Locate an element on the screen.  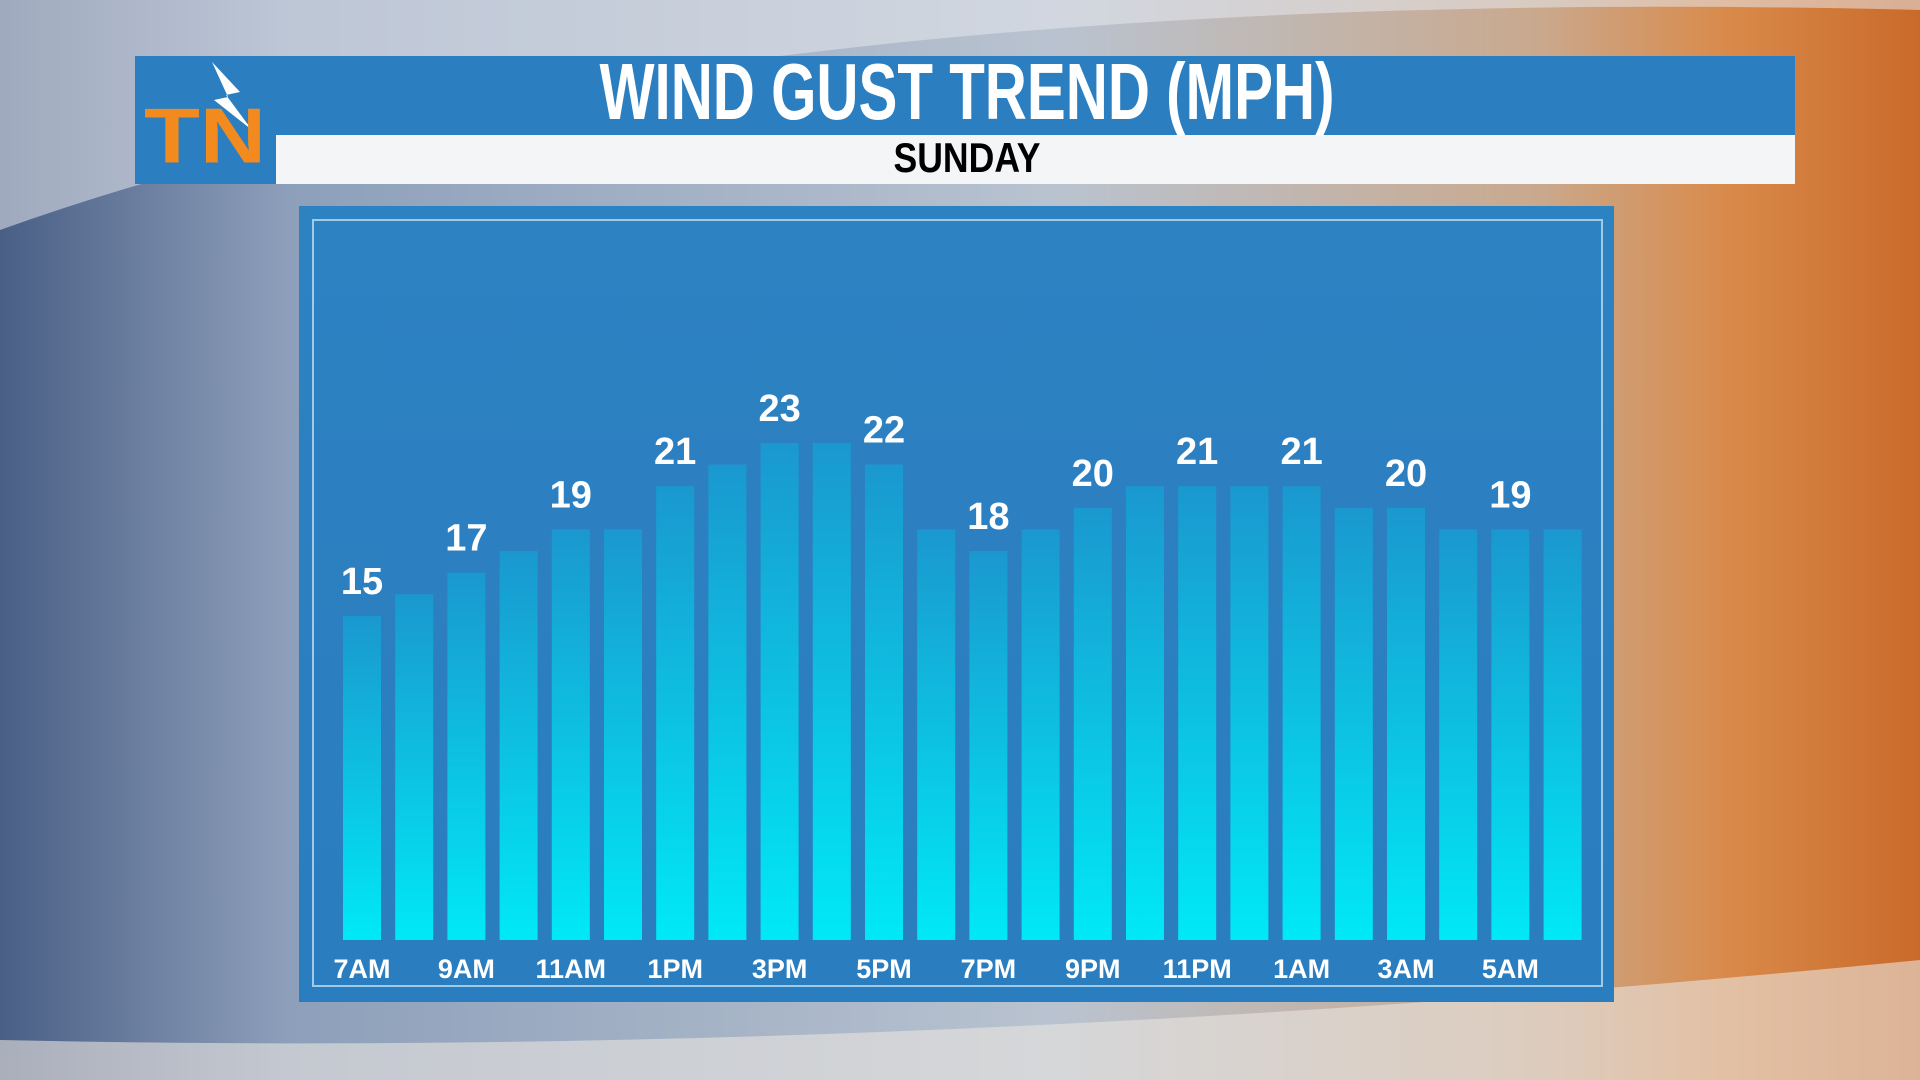
header-band is located at coordinates (965, 96).